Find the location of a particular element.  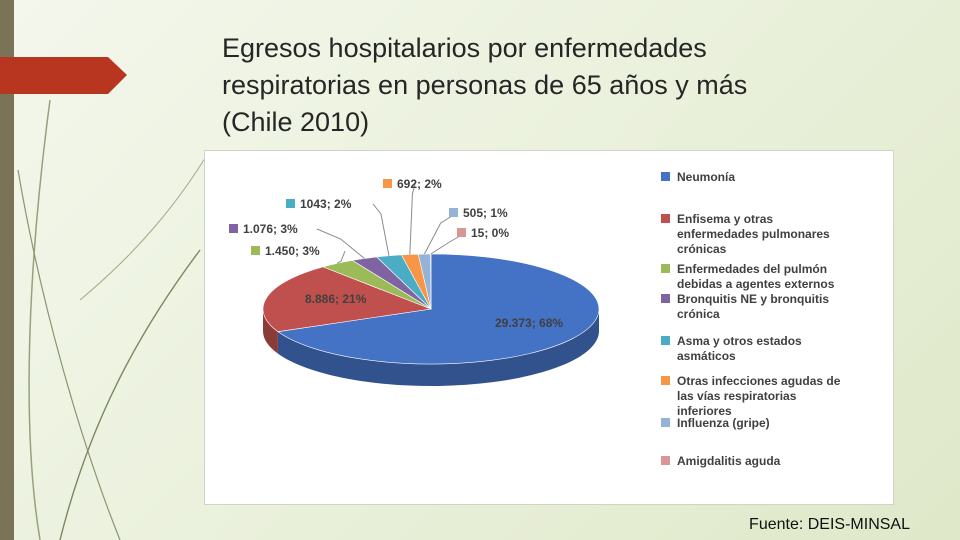

title-line-1: Egresos hospitalarios por enfermedades is located at coordinates (464, 48).